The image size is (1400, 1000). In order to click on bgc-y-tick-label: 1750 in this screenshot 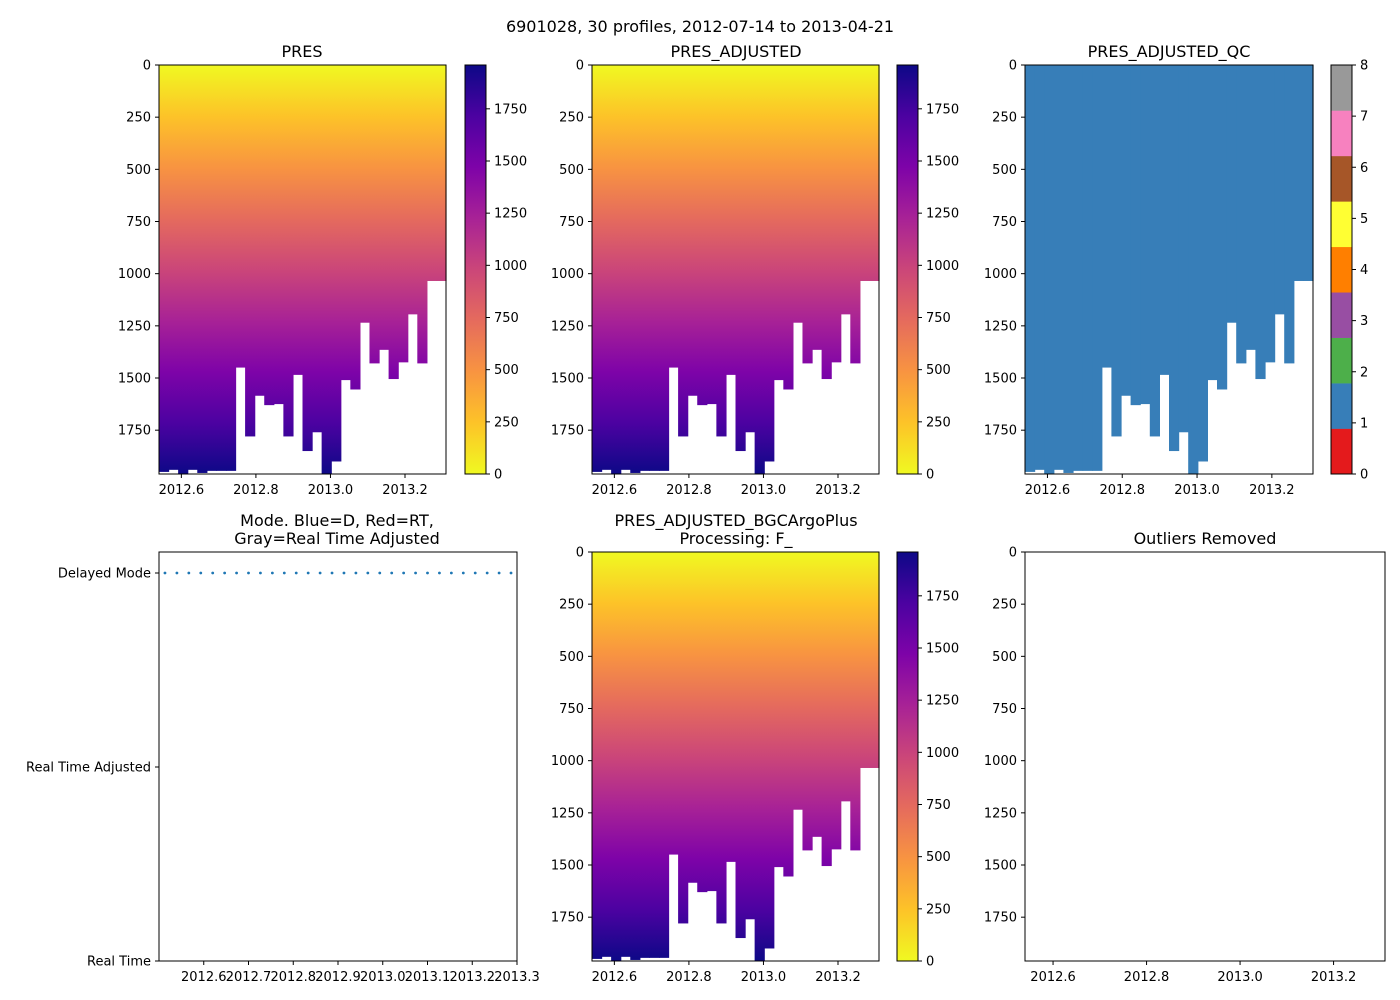, I will do `click(567, 918)`.